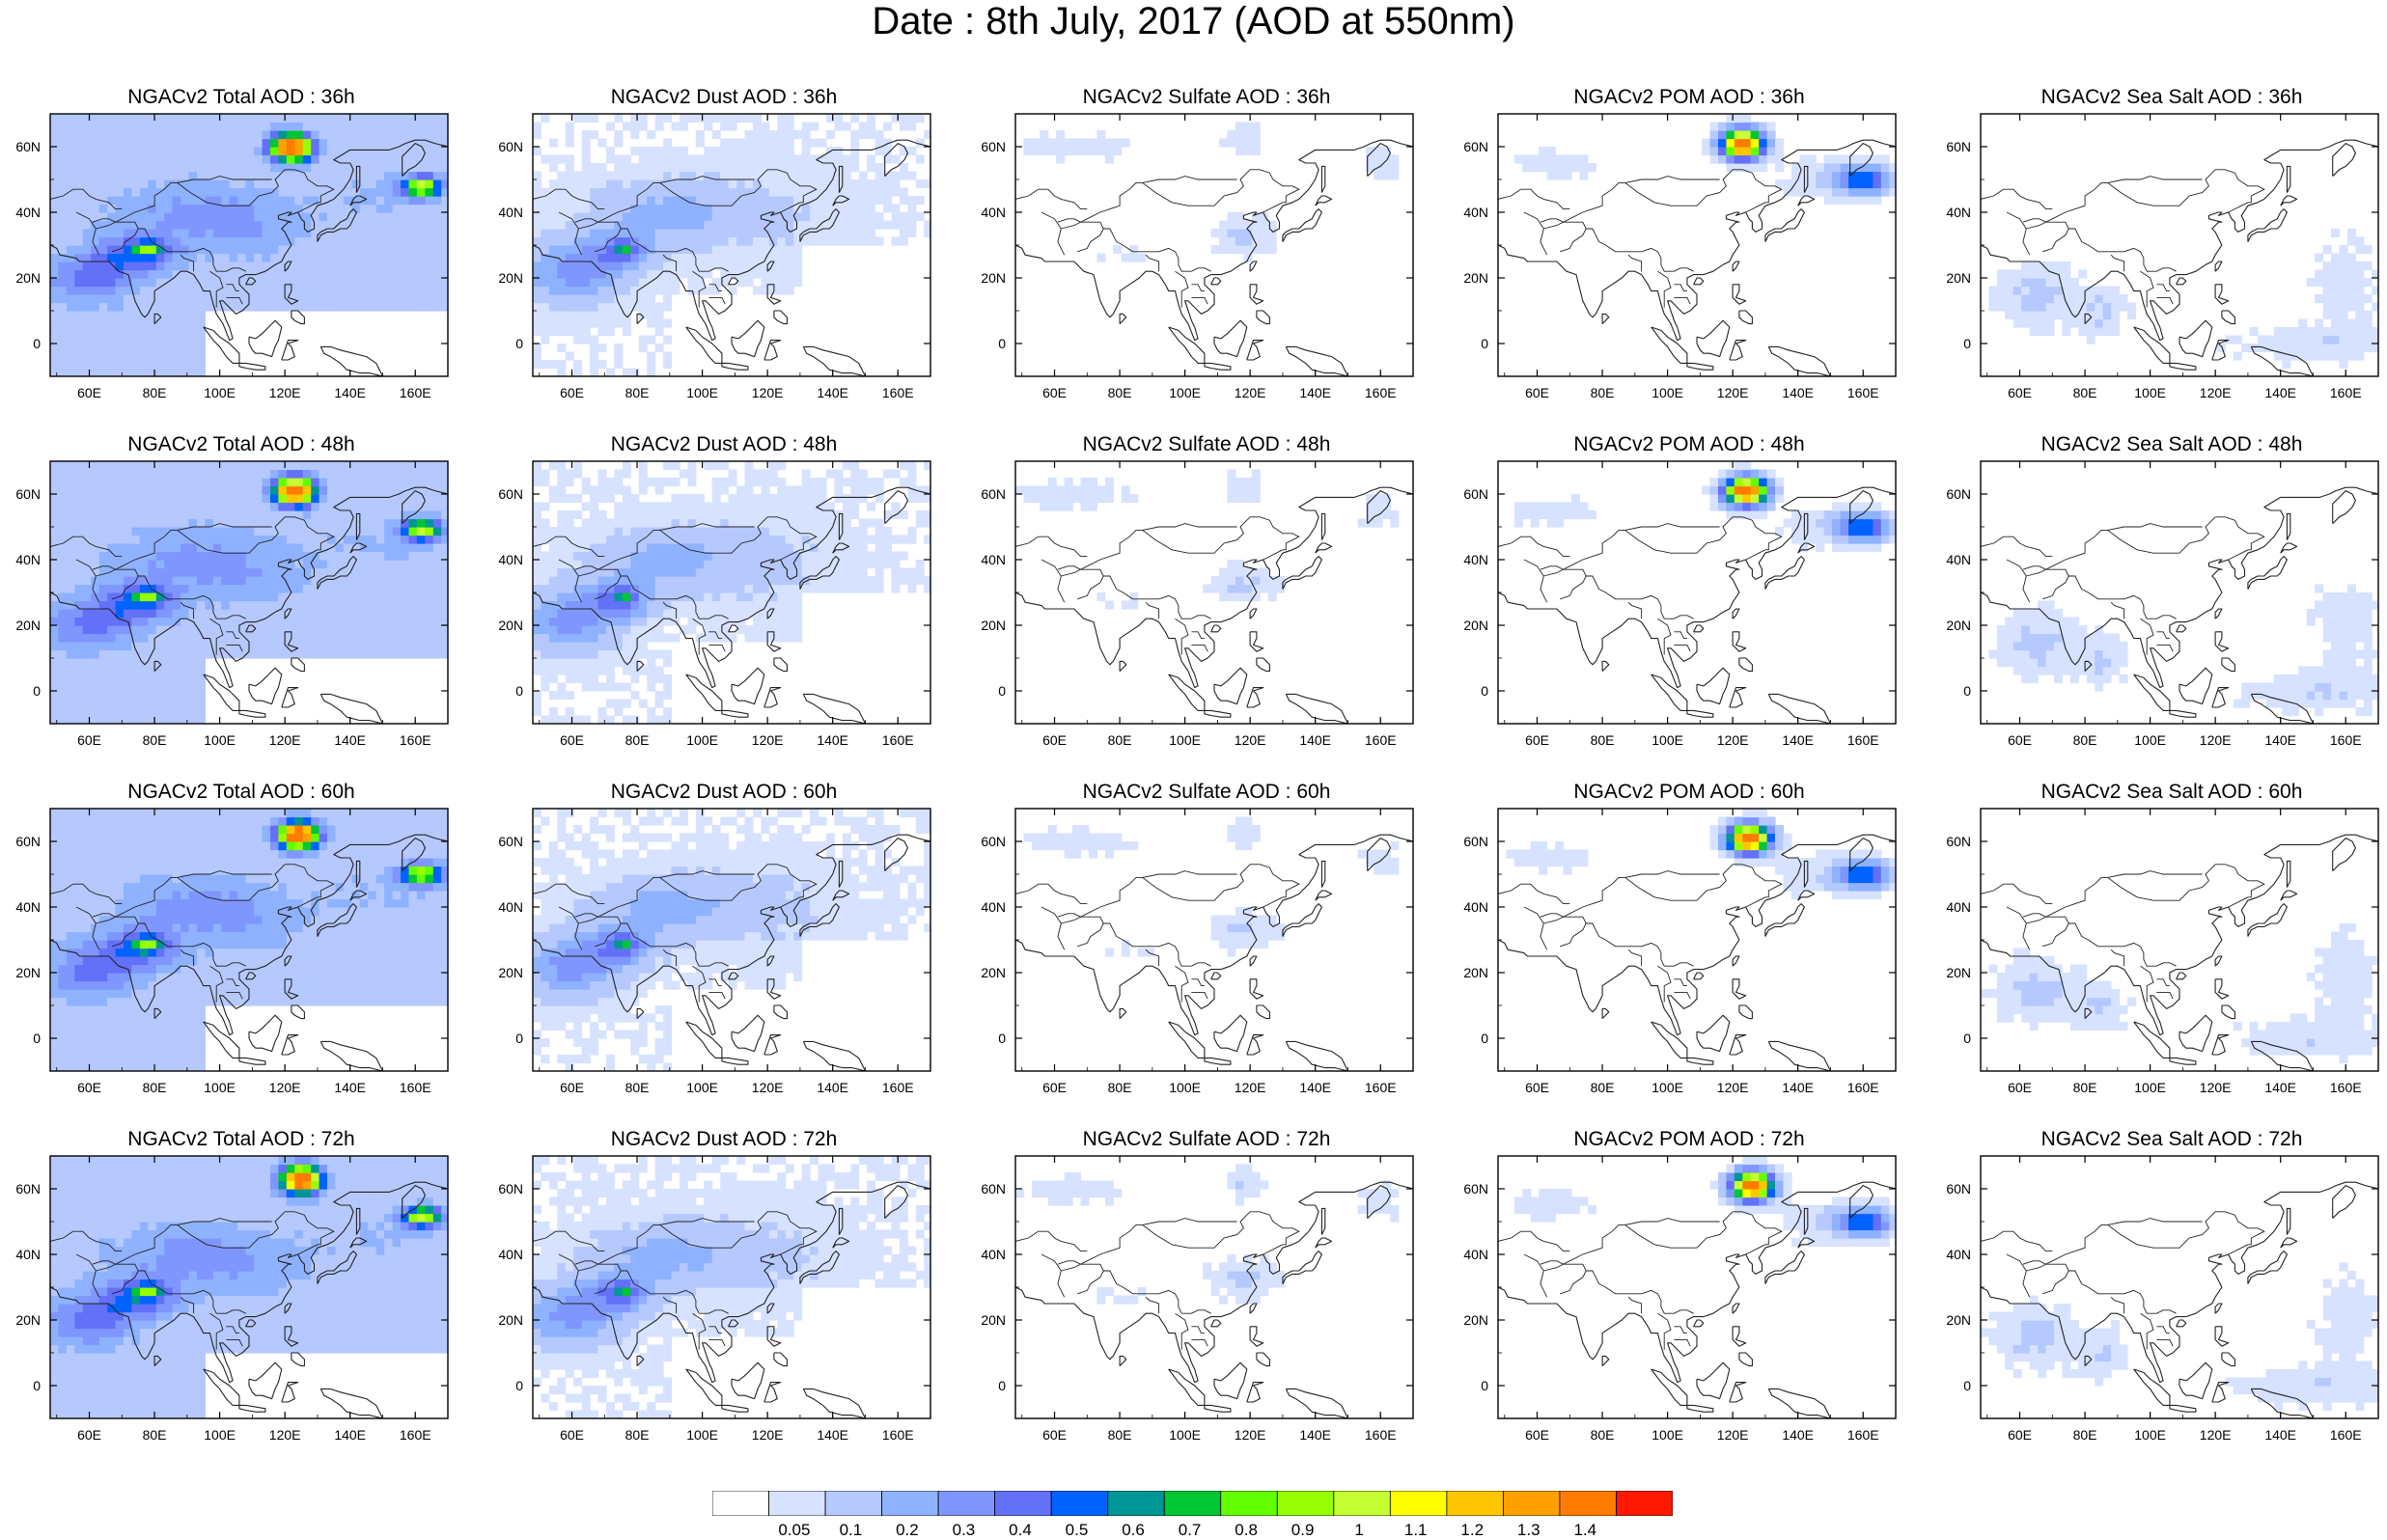 This screenshot has height=1540, width=2387. Describe the element at coordinates (1697, 257) in the screenshot. I see `coastlines` at that location.